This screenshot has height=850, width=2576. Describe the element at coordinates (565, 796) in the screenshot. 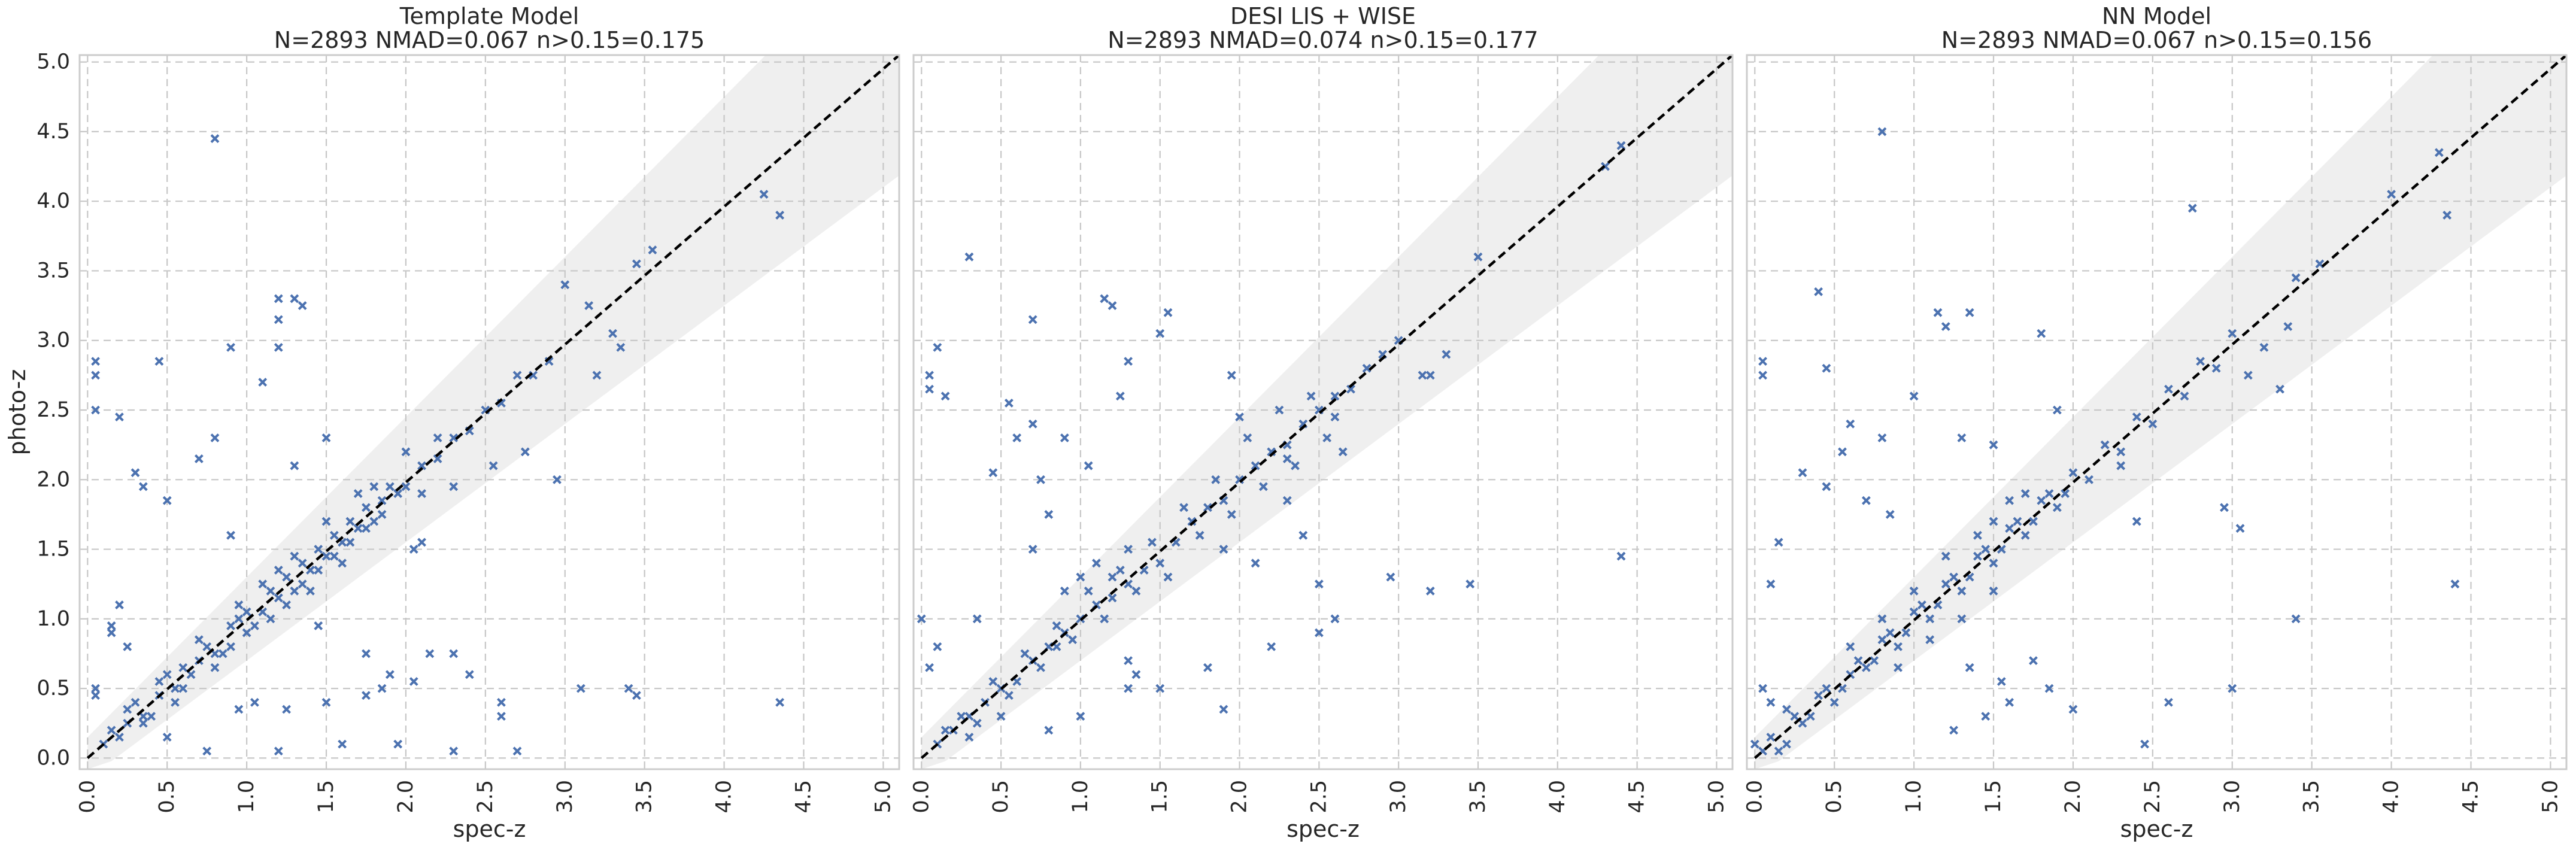

I see `x-tick-label: 3.0` at that location.